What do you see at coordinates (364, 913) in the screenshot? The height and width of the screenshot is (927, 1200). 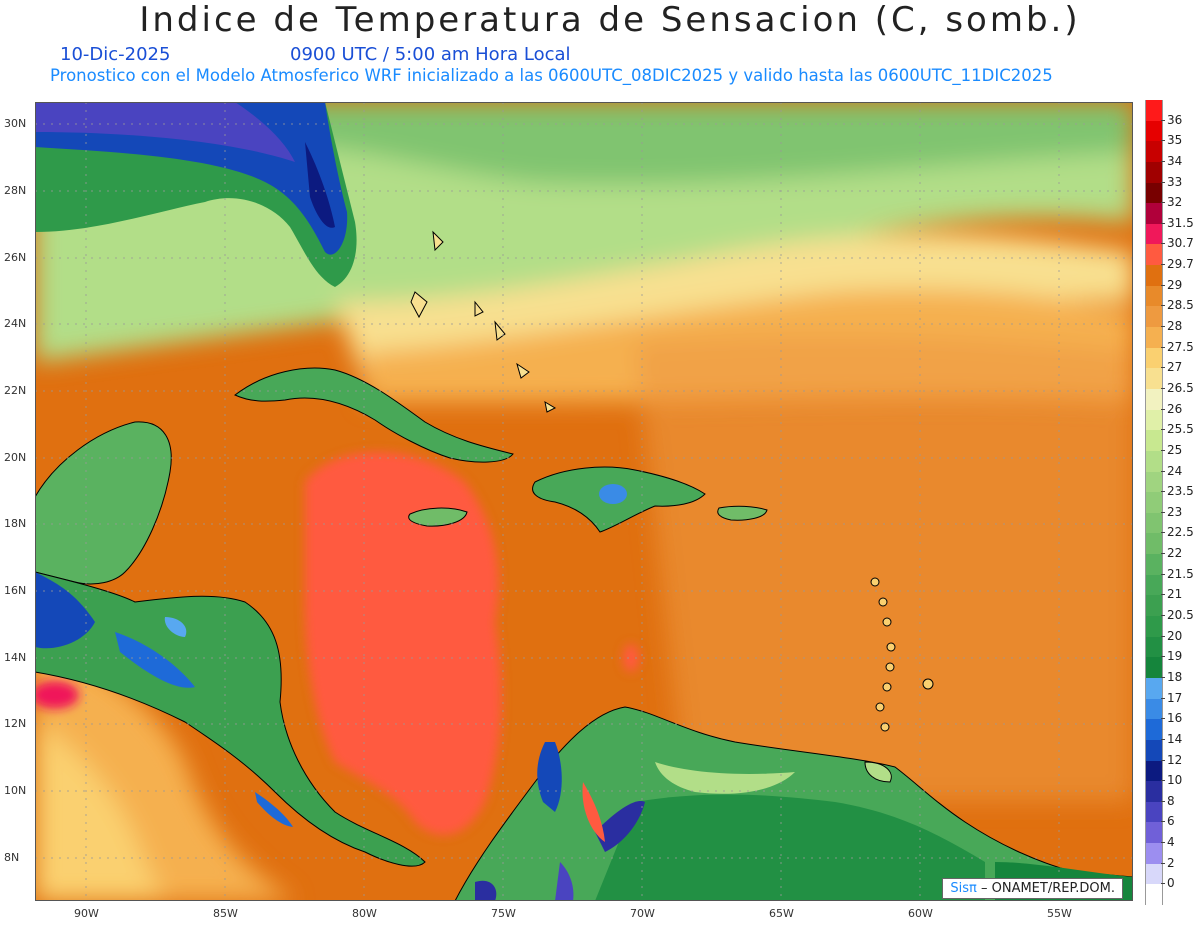 I see `lon-label: 80W` at bounding box center [364, 913].